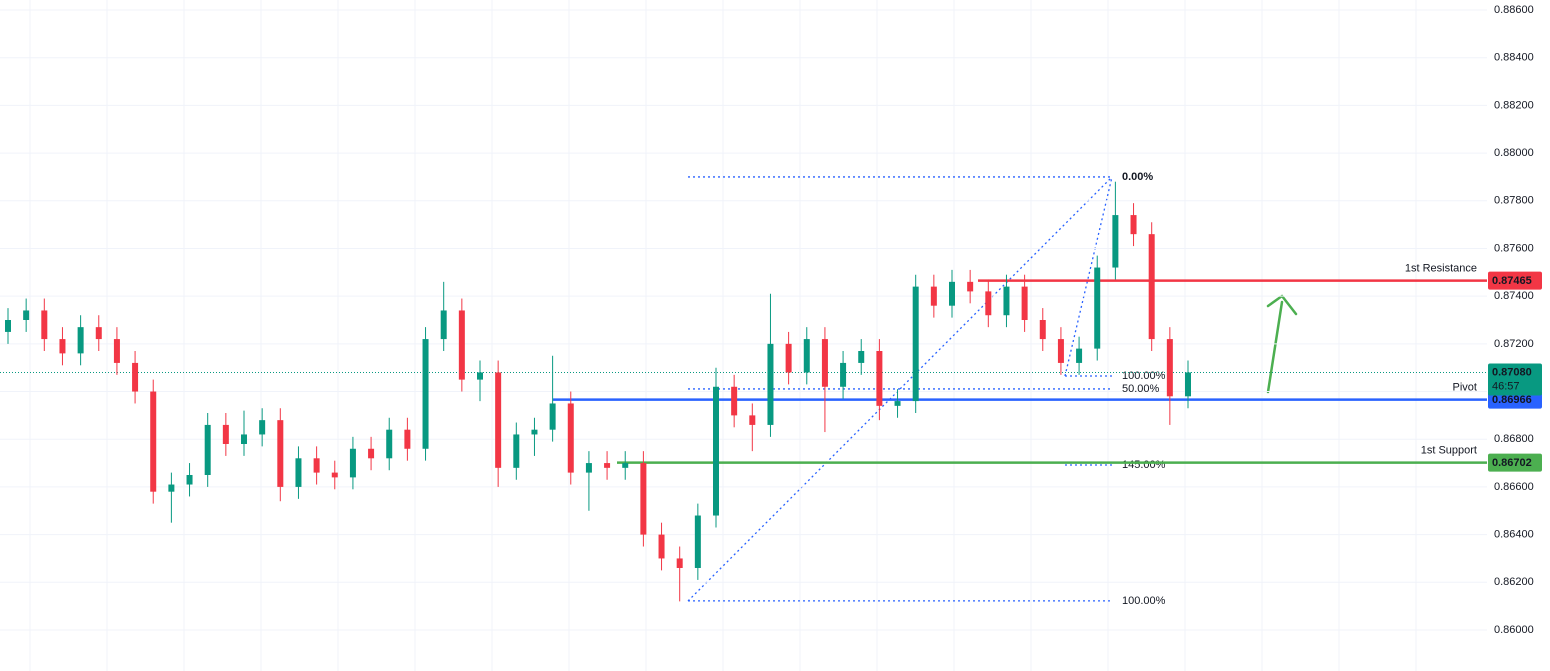 The height and width of the screenshot is (671, 1550). What do you see at coordinates (1144, 465) in the screenshot?
I see `fib-label: 145.00%` at bounding box center [1144, 465].